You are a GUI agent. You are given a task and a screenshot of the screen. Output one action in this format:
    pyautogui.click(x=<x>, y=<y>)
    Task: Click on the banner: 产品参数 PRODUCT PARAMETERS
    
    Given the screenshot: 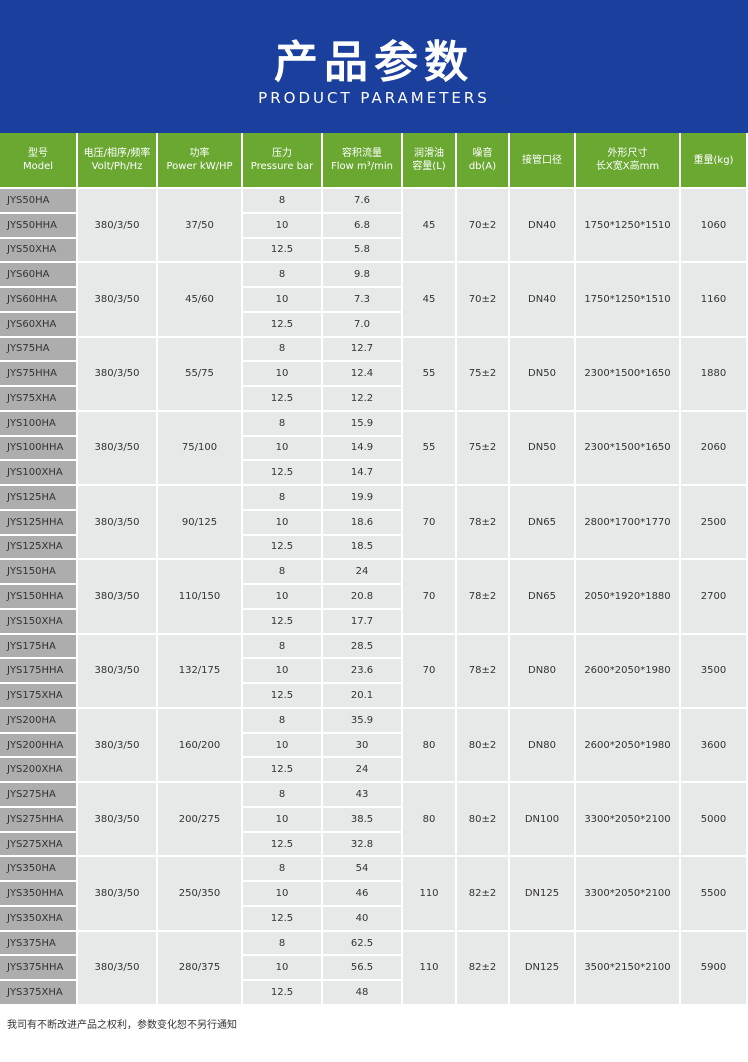 What is the action you would take?
    pyautogui.click(x=374, y=66)
    